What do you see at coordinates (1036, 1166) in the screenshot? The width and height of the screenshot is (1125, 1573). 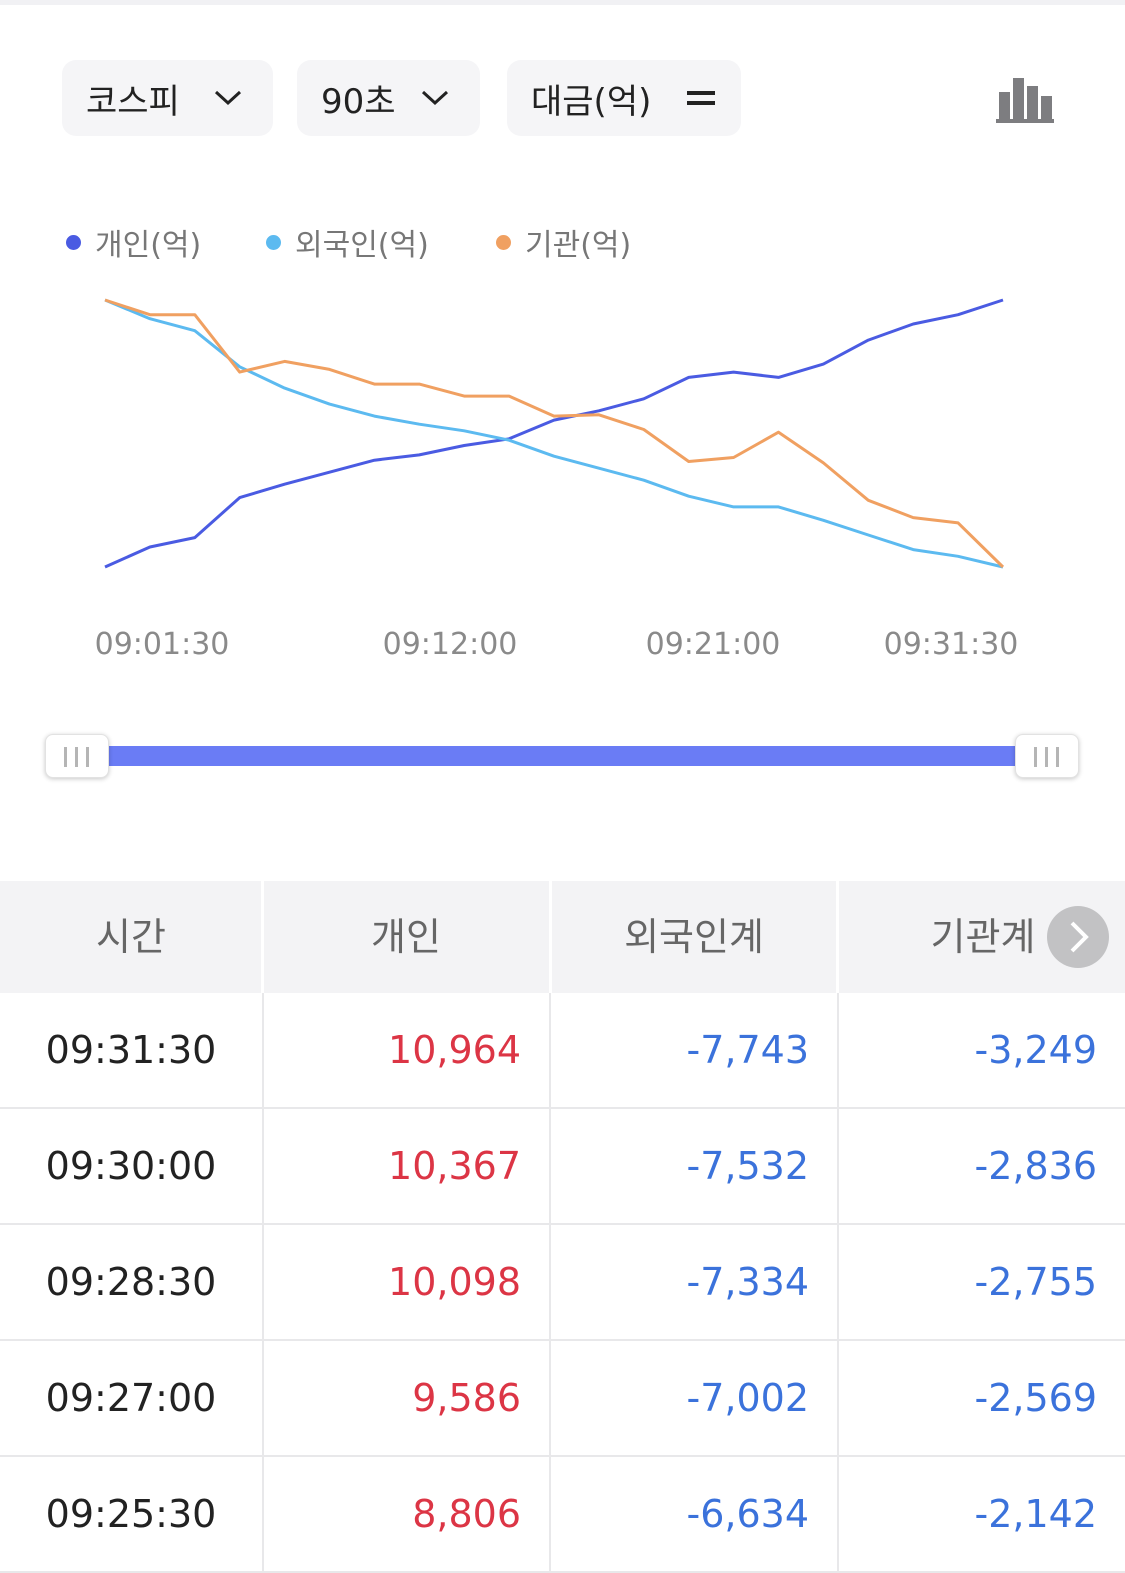 I see `institution-cell: -2,836` at bounding box center [1036, 1166].